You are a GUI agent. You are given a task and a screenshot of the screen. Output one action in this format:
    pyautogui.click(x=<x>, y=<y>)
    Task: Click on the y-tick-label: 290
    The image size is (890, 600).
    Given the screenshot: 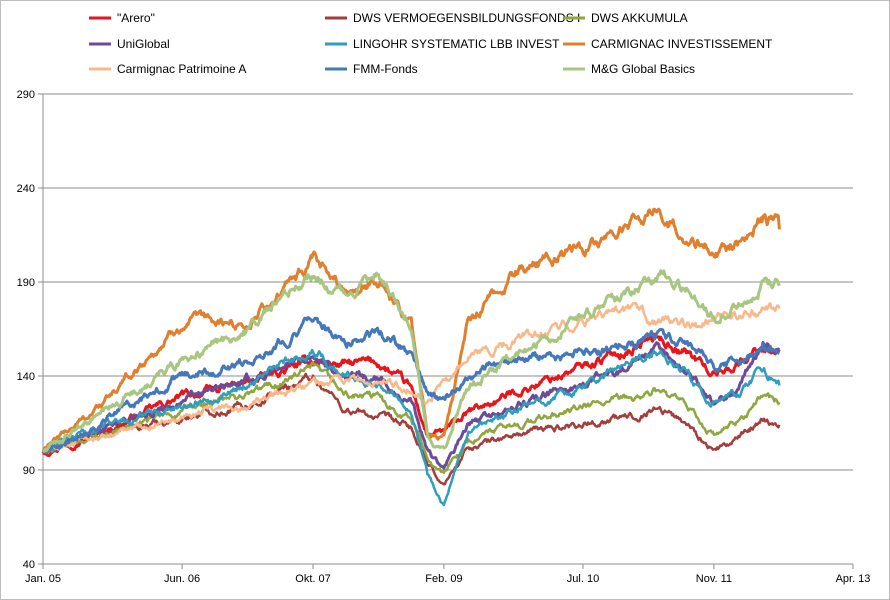 What is the action you would take?
    pyautogui.click(x=26, y=95)
    